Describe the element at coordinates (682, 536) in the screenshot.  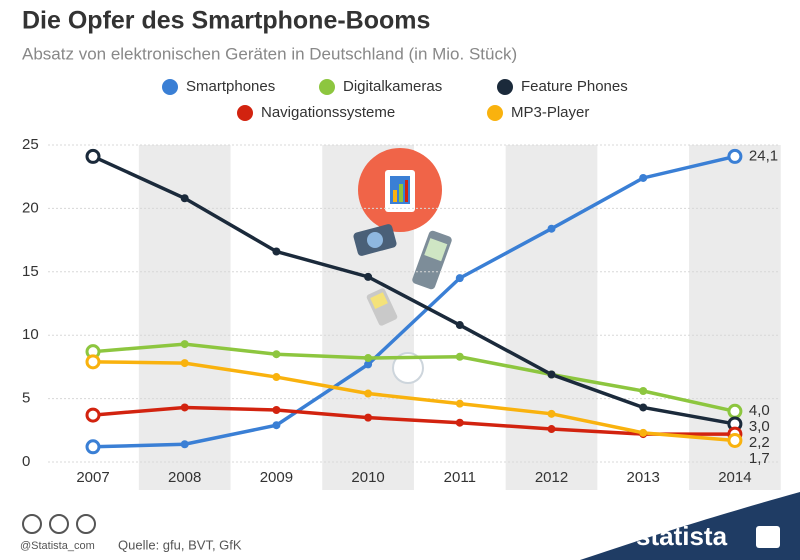
I see `brand: statista` at that location.